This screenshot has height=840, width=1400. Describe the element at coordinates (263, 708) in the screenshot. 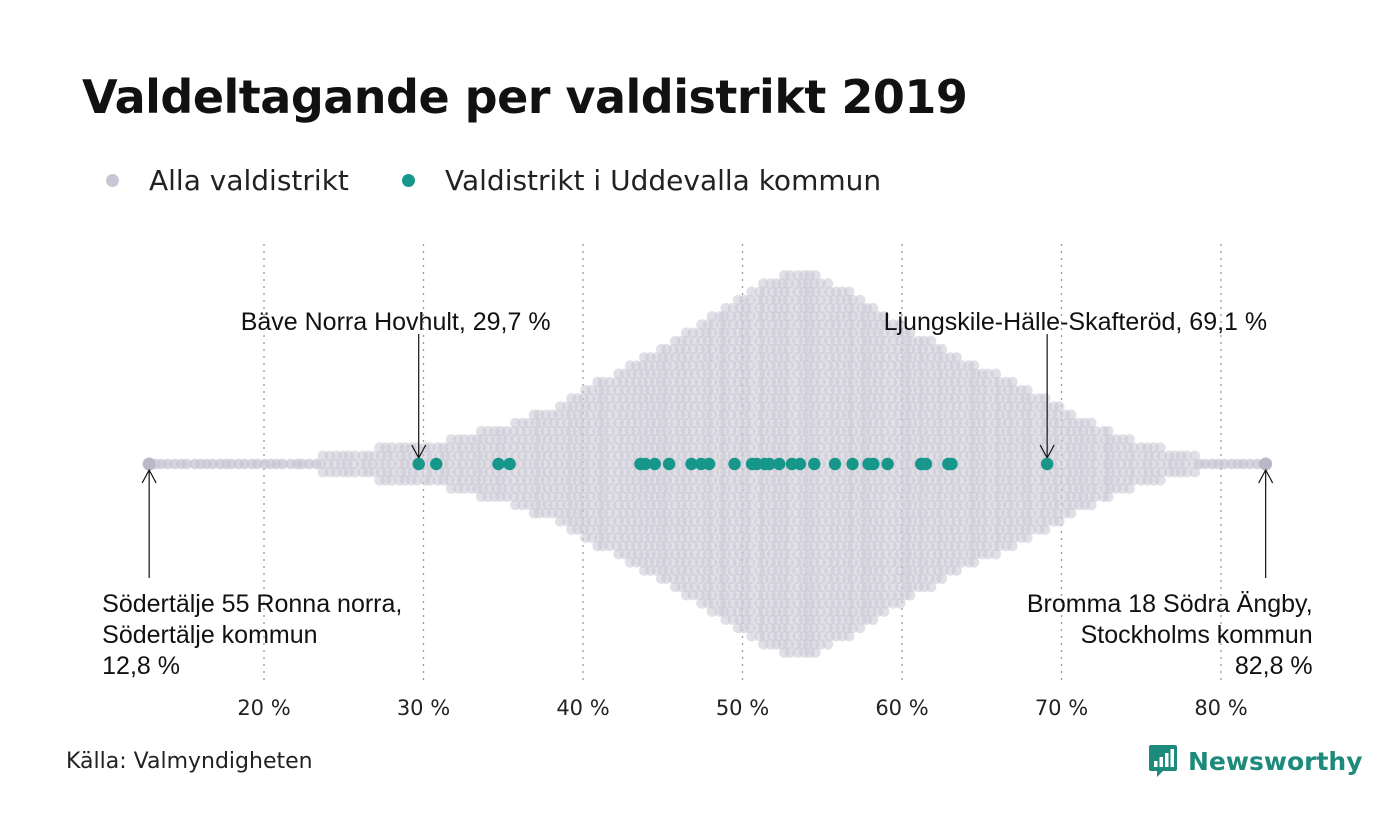

I see `x-tick-label: 20 %` at that location.